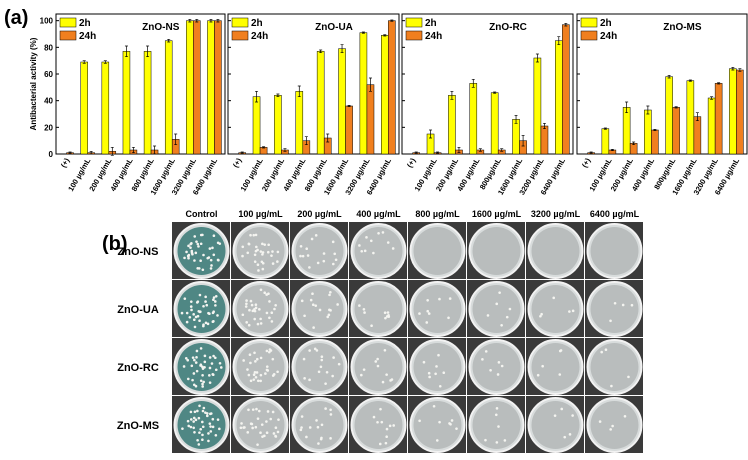 The height and width of the screenshot is (460, 748). I want to click on plate, so click(614, 425).